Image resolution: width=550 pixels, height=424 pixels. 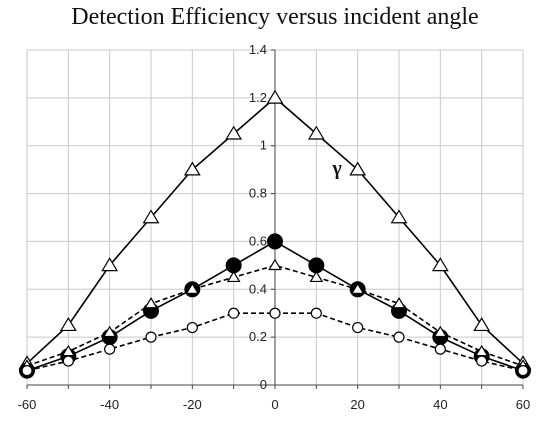 What do you see at coordinates (258, 193) in the screenshot?
I see `y-tick-label: 0.8` at bounding box center [258, 193].